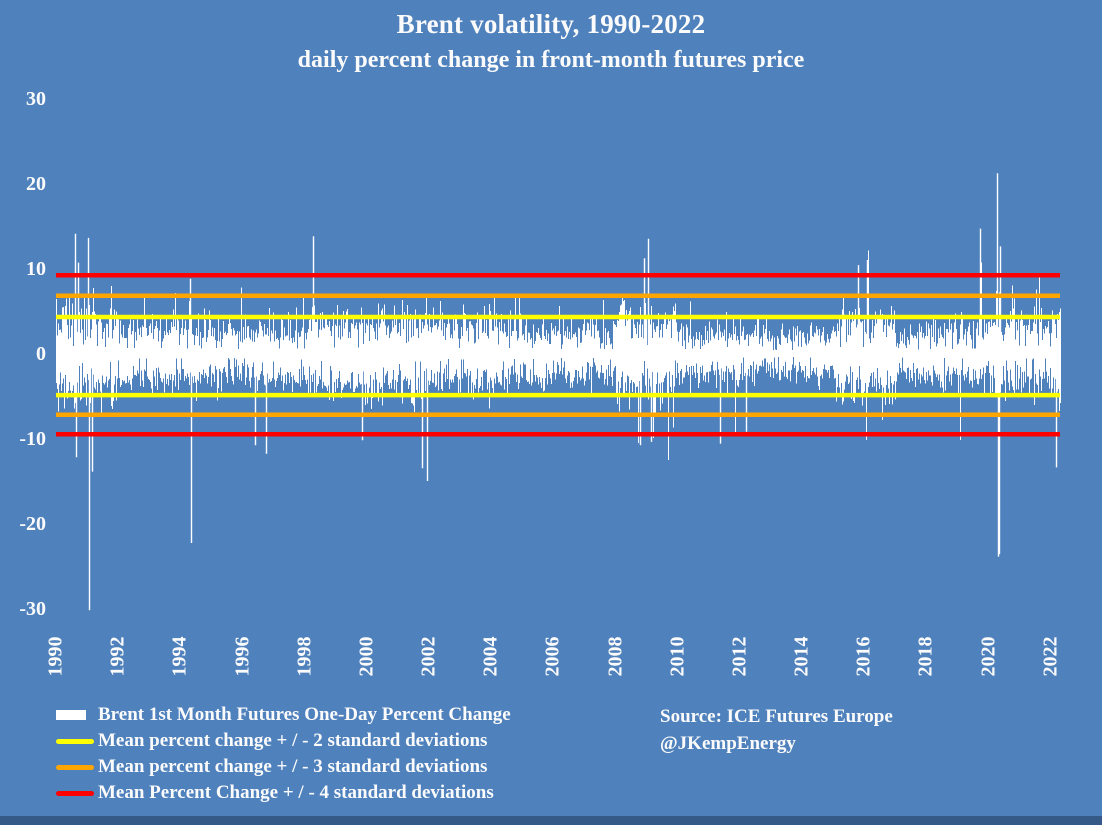  I want to click on x-axis-tick-label: 2010, so click(677, 656).